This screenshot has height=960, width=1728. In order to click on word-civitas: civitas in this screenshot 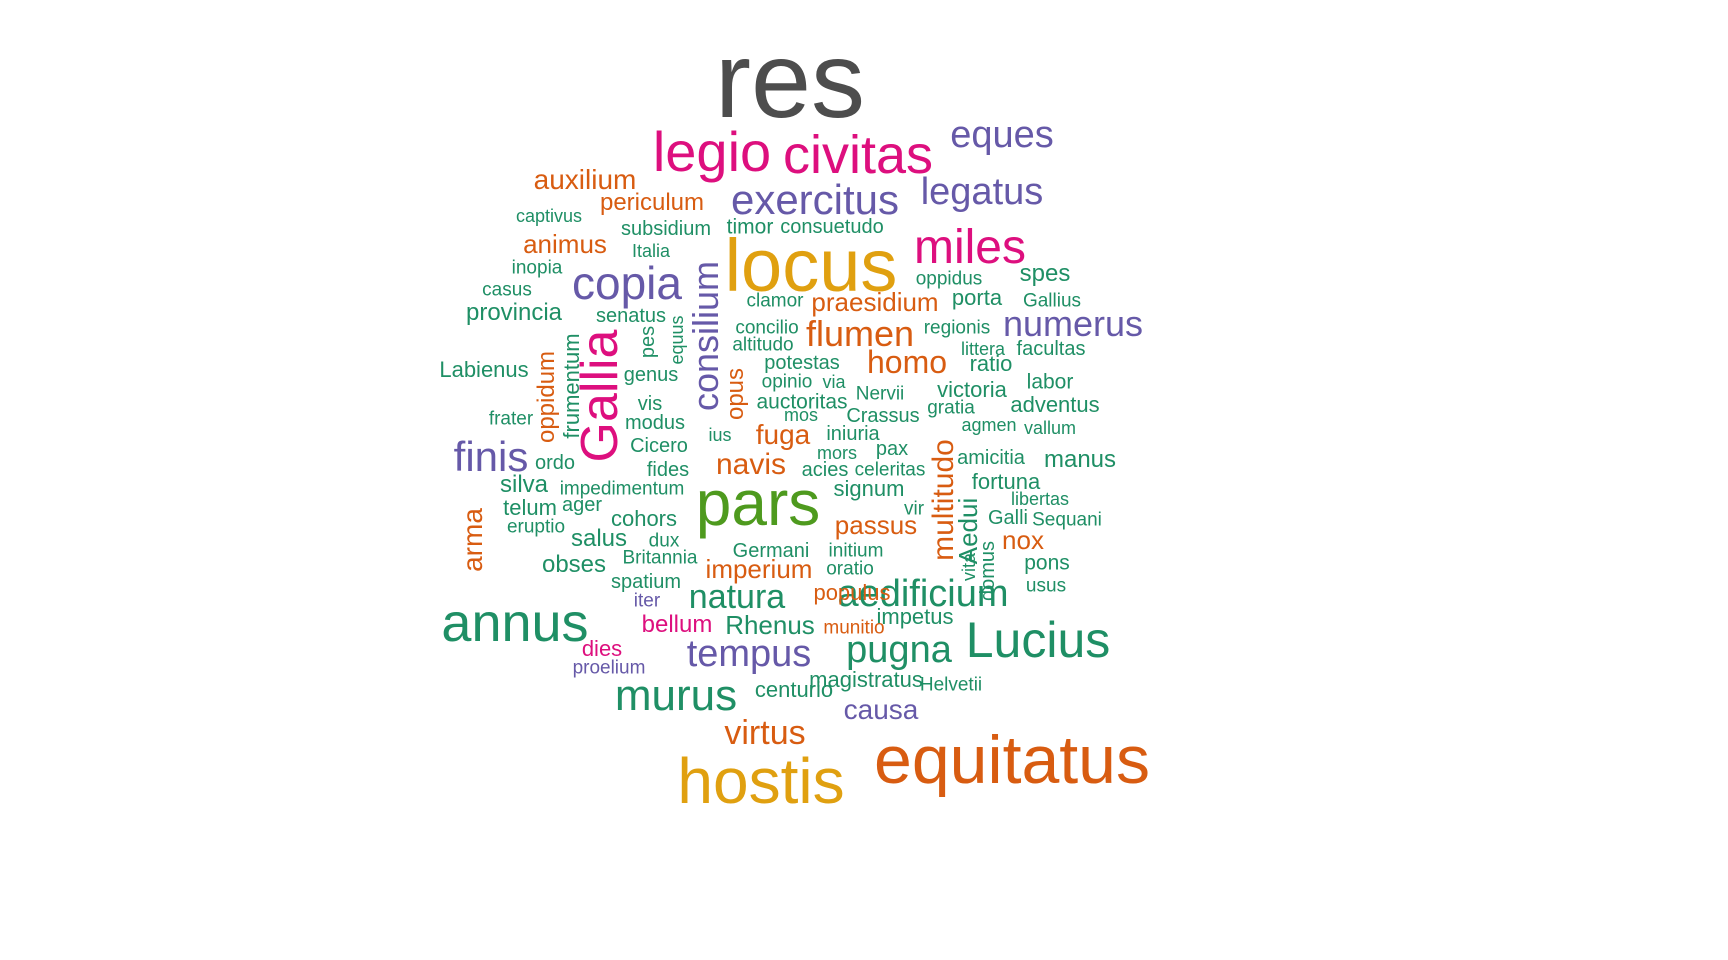, I will do `click(858, 155)`.